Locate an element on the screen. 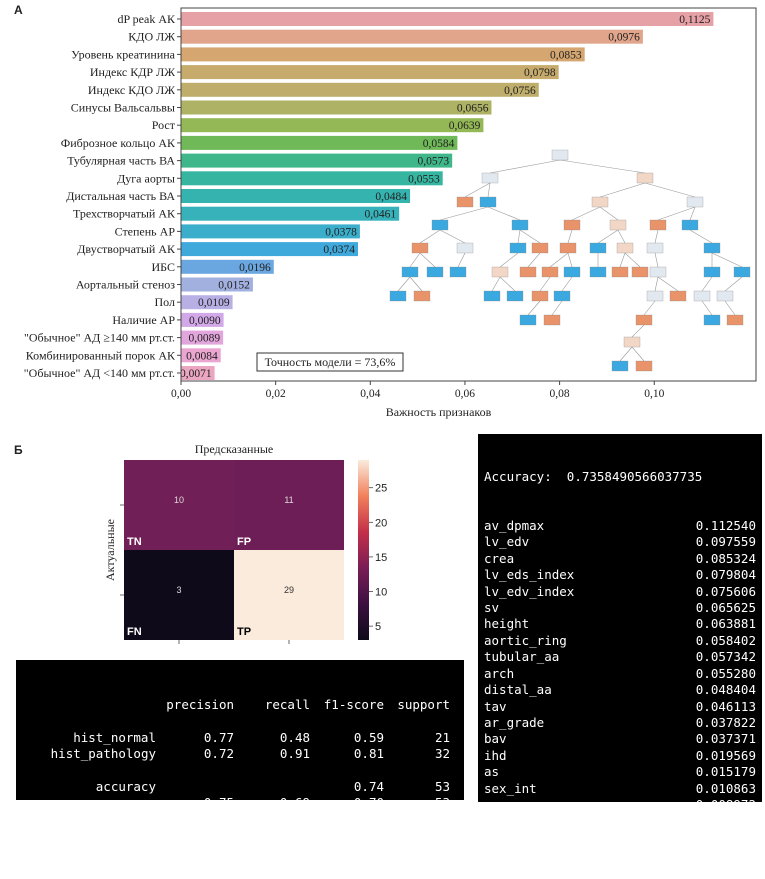 Image resolution: width=765 pixels, height=879 pixels. feature-value: 0.019569 is located at coordinates (725, 755).